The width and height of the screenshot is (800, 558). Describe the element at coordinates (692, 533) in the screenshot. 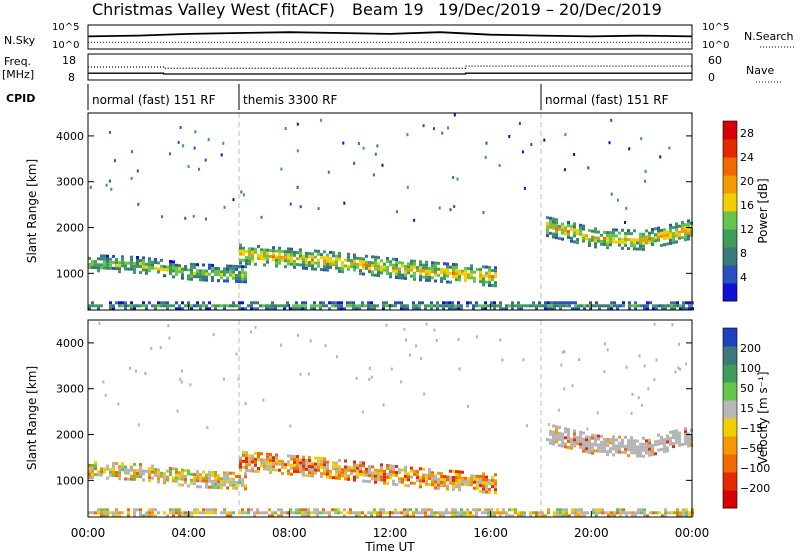

I see `x-tick-label: 00:00` at that location.